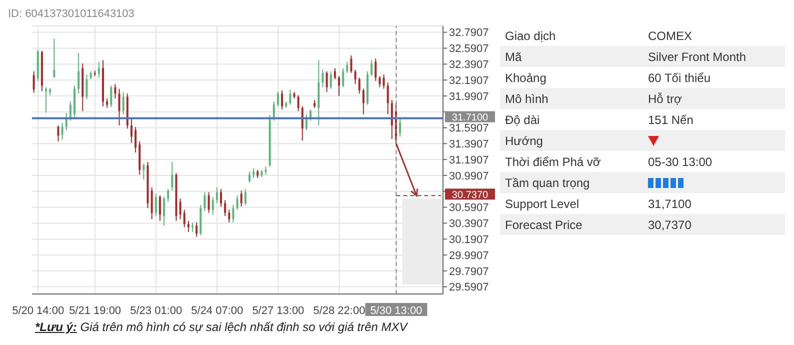 The image size is (794, 345). I want to click on y-tick-label: 30.3907, so click(469, 224).